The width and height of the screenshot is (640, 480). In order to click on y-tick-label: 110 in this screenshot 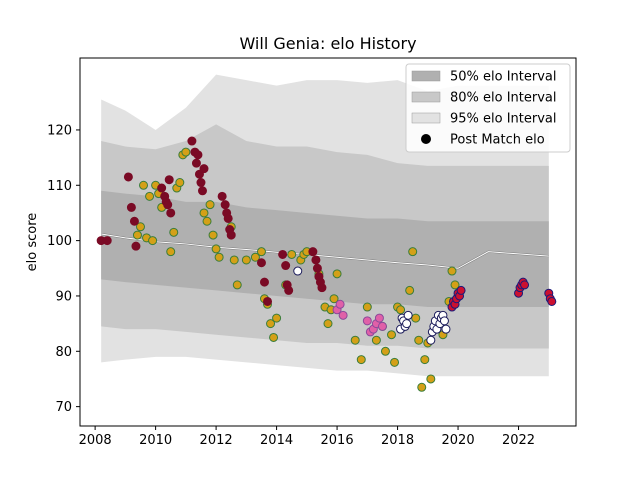, I will do `click(59, 186)`.